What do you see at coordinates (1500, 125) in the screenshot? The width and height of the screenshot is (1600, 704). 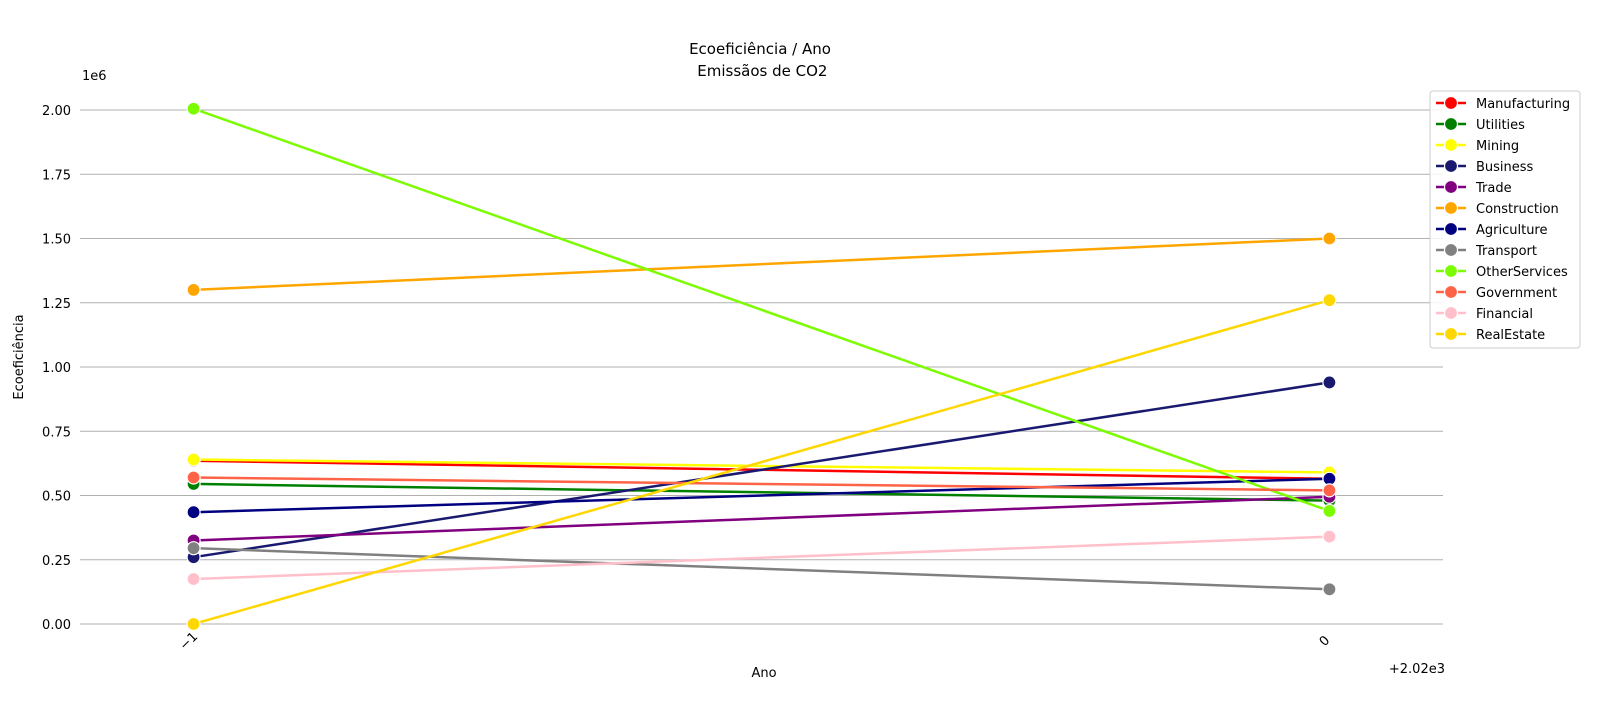 I see `legend-label: Utilities` at bounding box center [1500, 125].